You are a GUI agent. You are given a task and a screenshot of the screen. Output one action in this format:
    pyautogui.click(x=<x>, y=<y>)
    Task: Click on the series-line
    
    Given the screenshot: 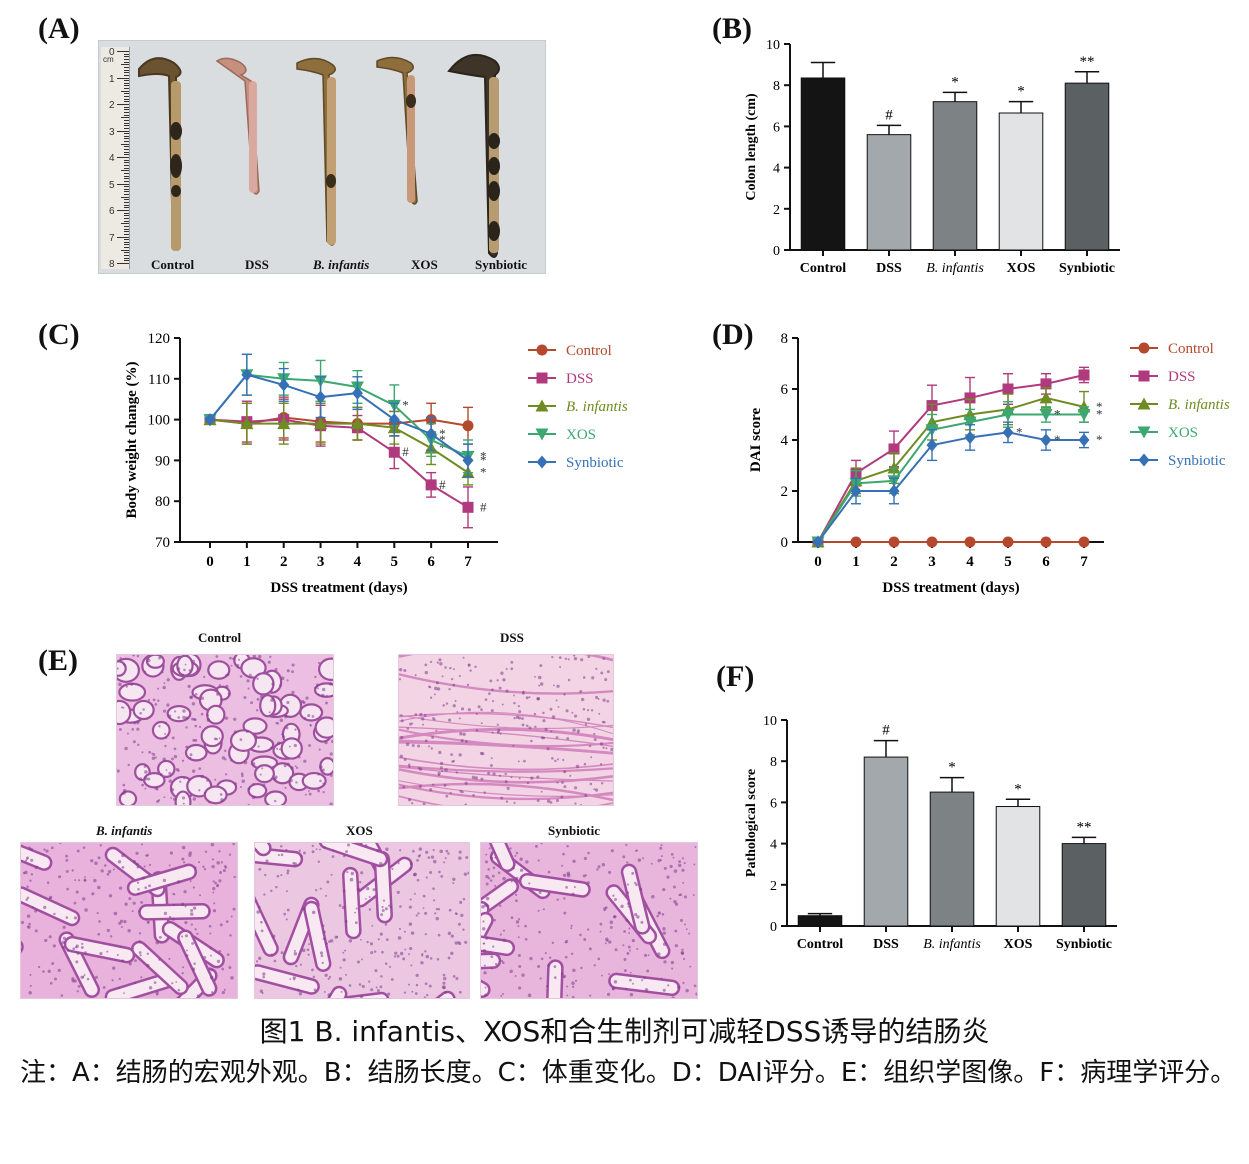 What is the action you would take?
    pyautogui.click(x=950, y=487)
    